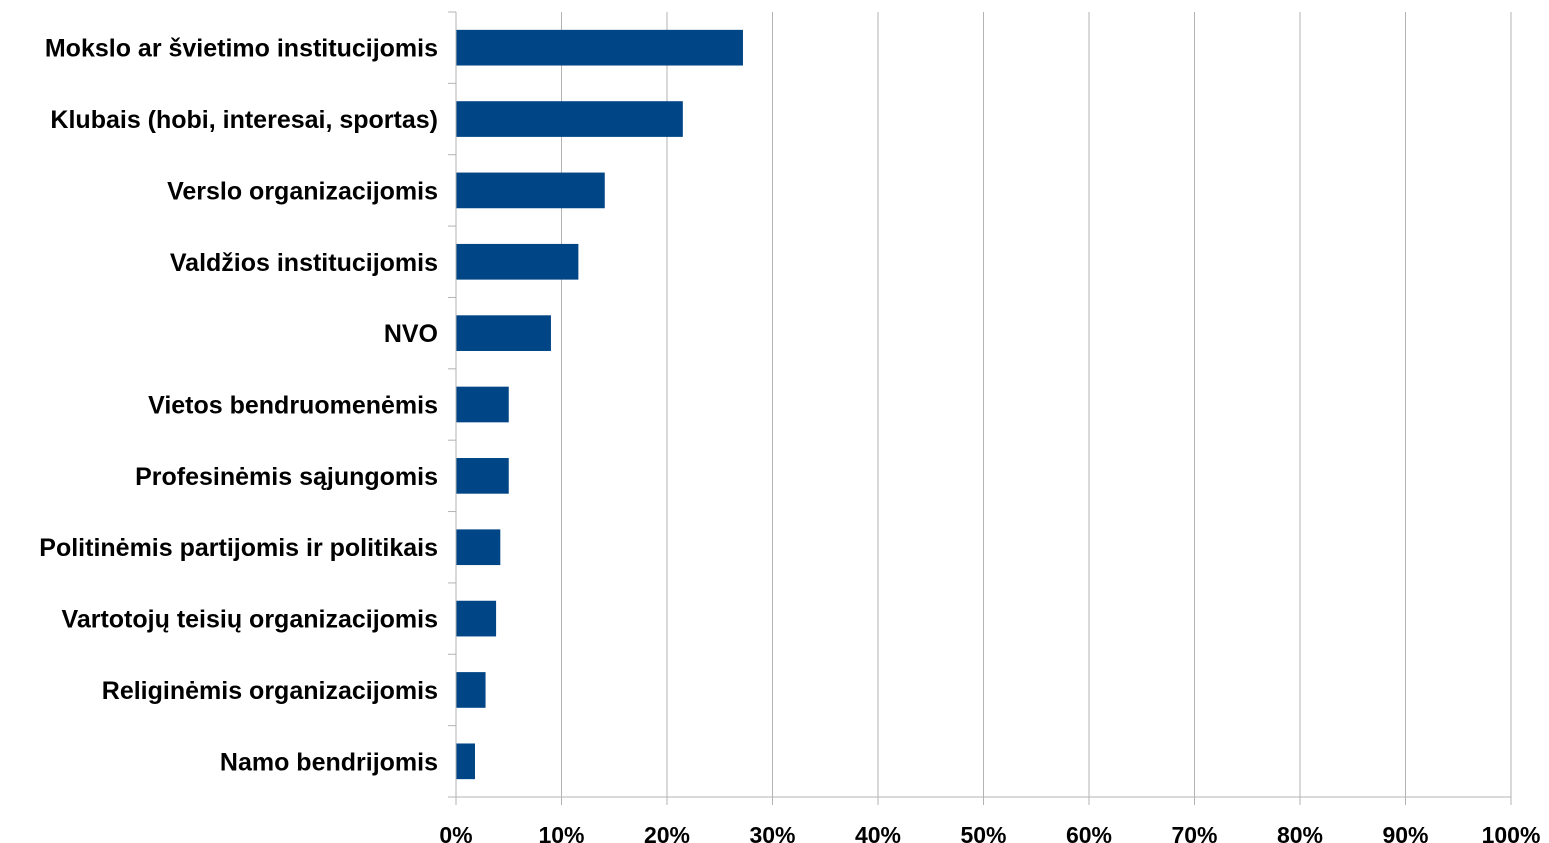  I want to click on category-label: NVO, so click(411, 334).